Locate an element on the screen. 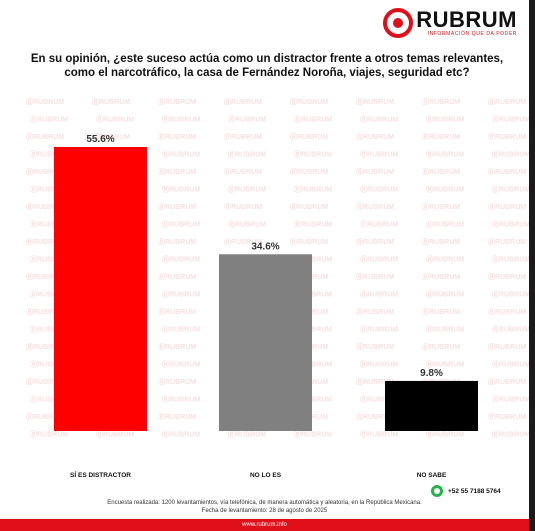 This screenshot has width=535, height=531. website-link: www.rubrum.info is located at coordinates (264, 525).